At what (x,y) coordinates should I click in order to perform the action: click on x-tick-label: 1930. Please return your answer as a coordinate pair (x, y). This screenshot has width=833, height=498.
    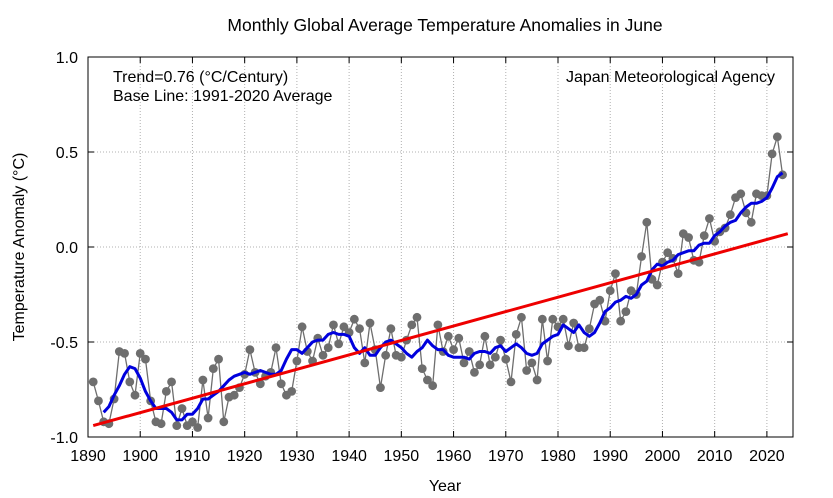
    Looking at the image, I should click on (297, 456).